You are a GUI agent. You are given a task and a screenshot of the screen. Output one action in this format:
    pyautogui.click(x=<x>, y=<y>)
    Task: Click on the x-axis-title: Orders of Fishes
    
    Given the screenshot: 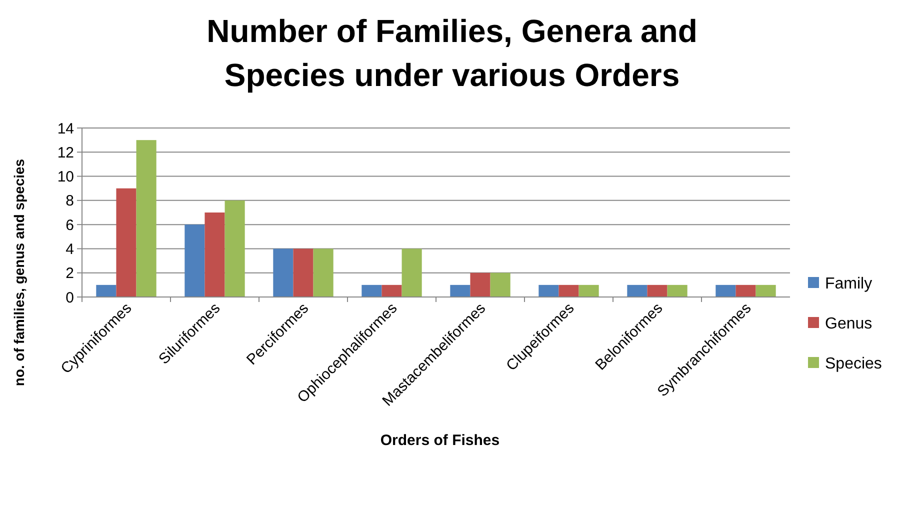 What is the action you would take?
    pyautogui.click(x=440, y=440)
    